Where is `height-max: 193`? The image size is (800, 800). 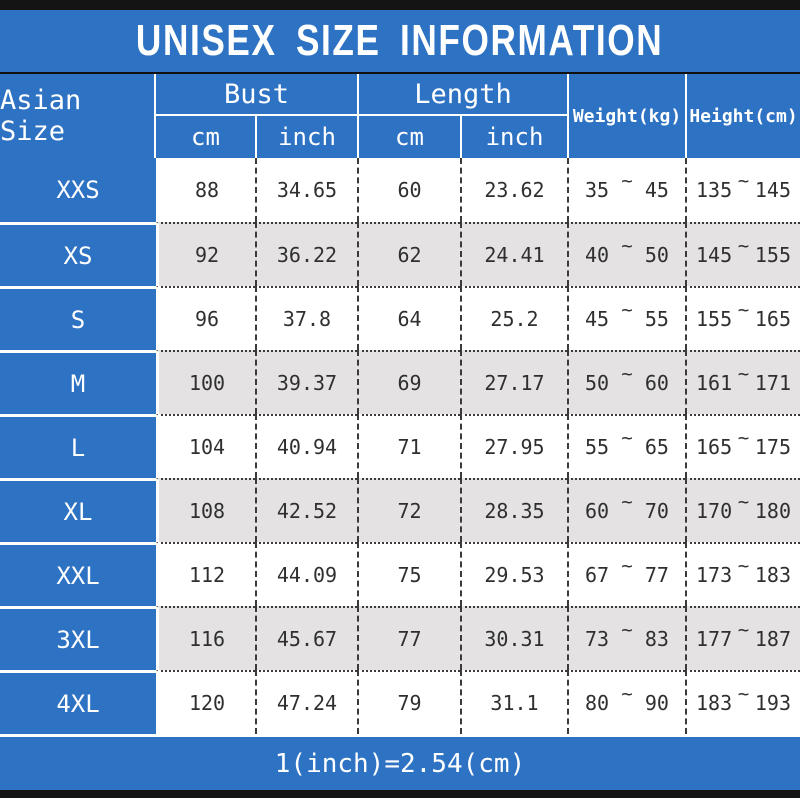
height-max: 193 is located at coordinates (772, 703).